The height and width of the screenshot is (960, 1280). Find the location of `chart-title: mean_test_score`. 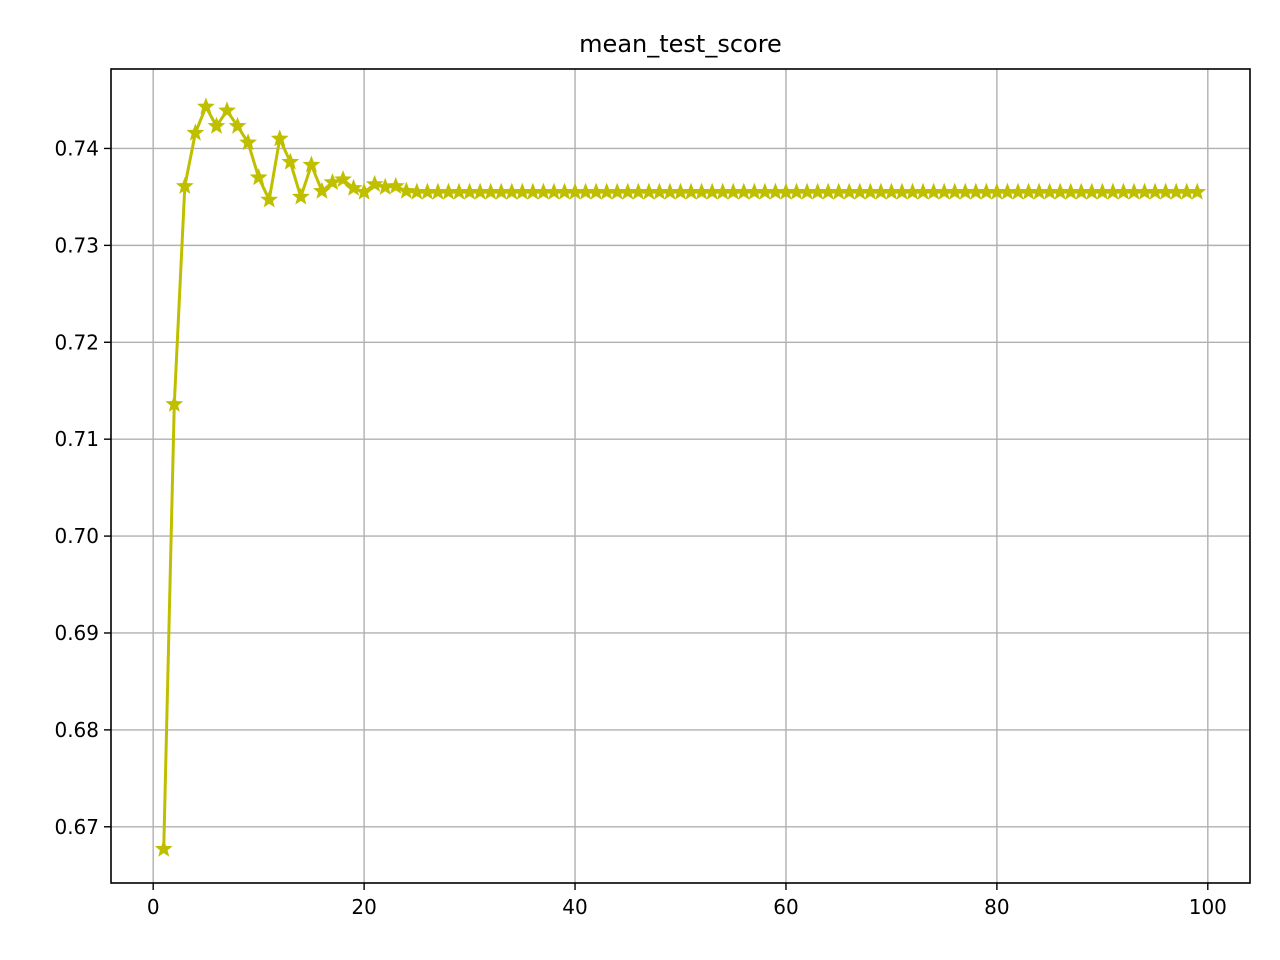

chart-title: mean_test_score is located at coordinates (680, 44).